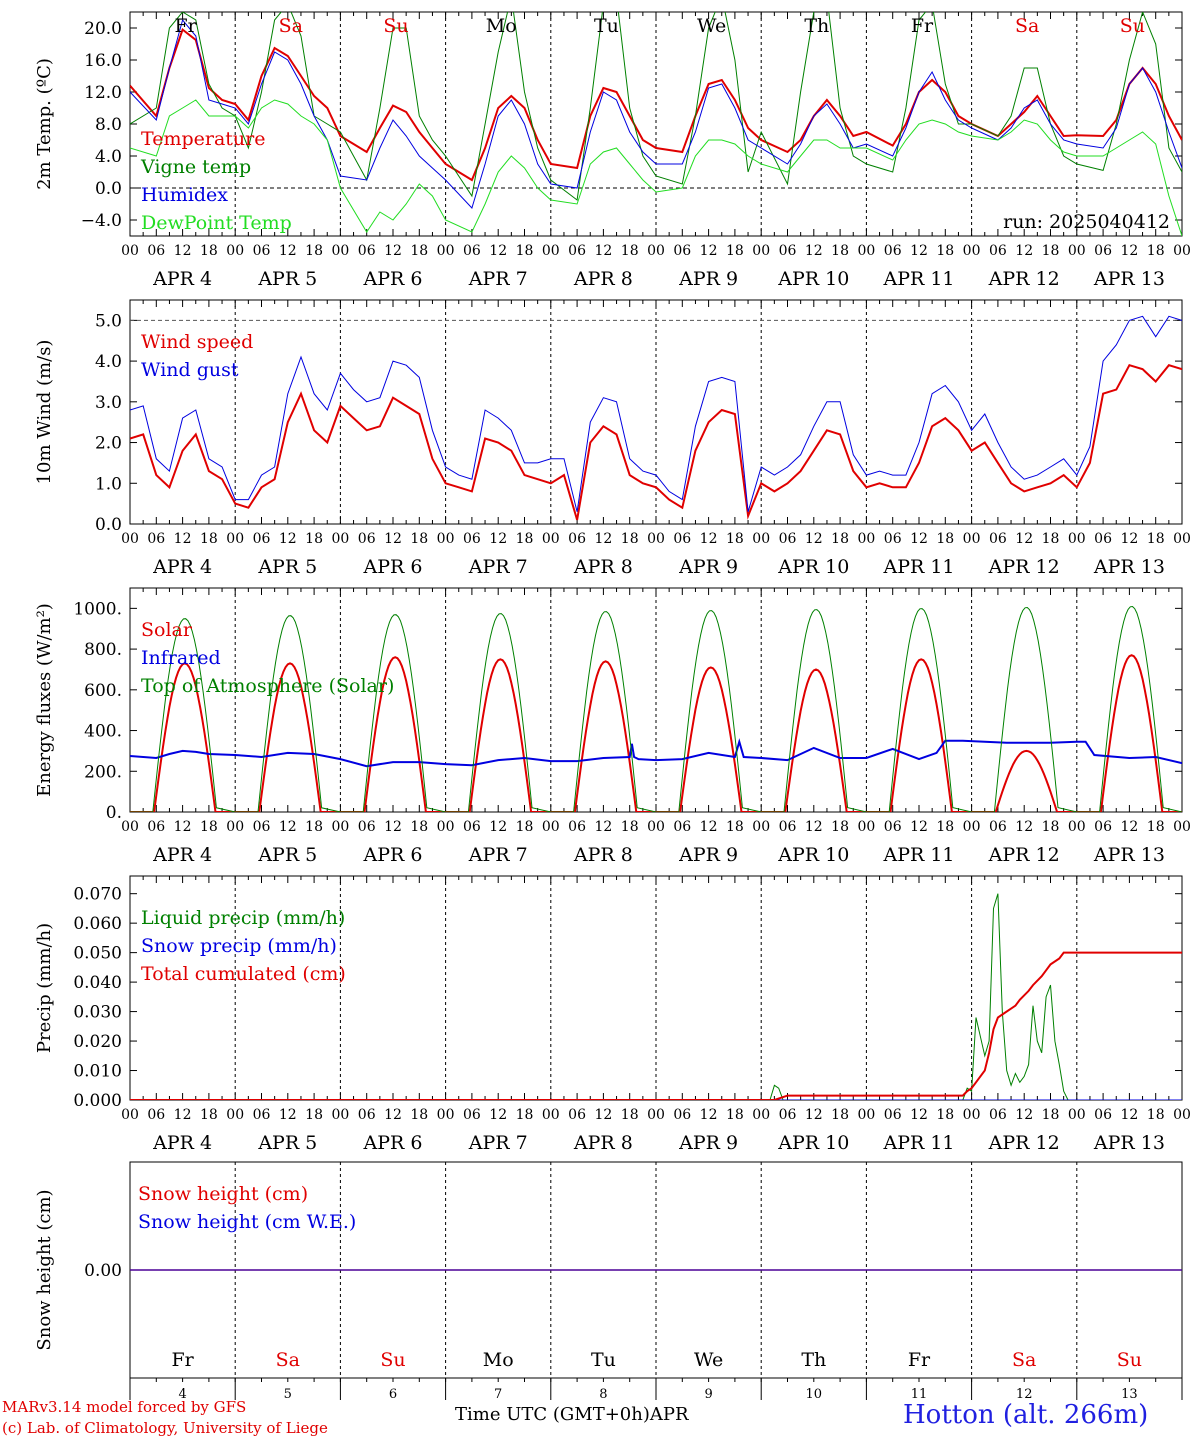  I want to click on legend-entry: Temperature, so click(203, 139).